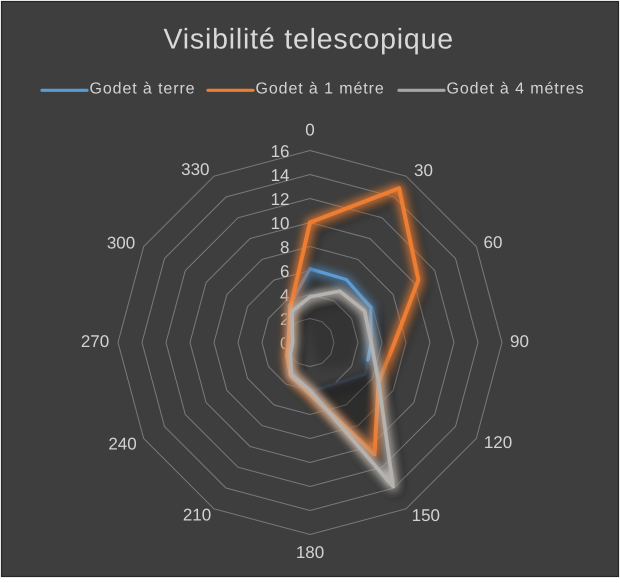 This screenshot has width=620, height=583. I want to click on svg-text: 12, so click(280, 199).